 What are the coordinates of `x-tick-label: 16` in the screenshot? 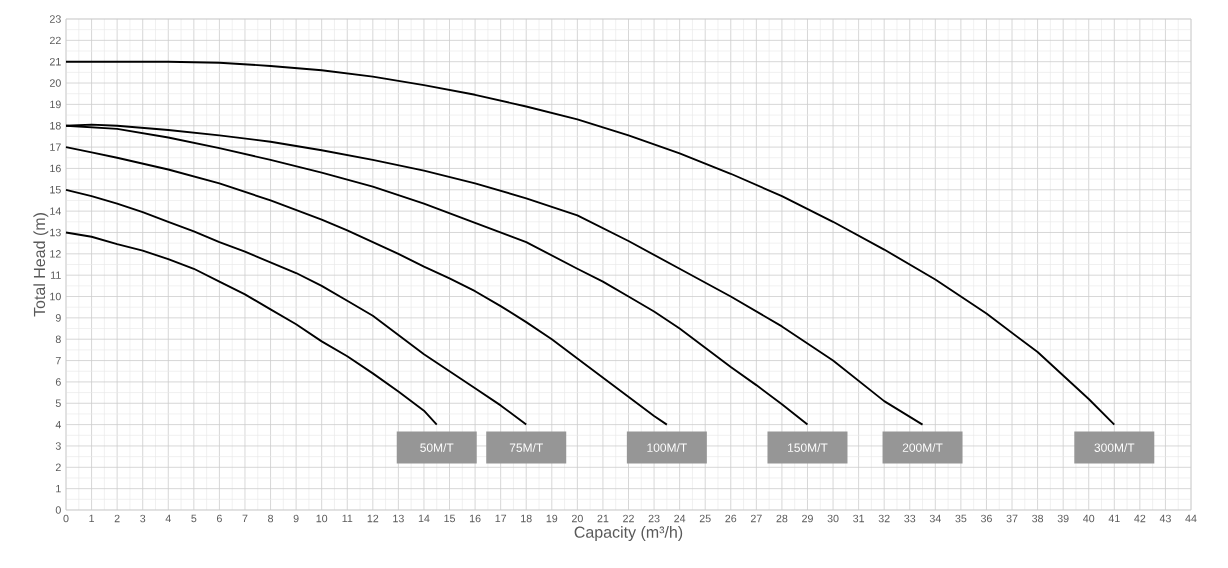 It's located at (475, 518).